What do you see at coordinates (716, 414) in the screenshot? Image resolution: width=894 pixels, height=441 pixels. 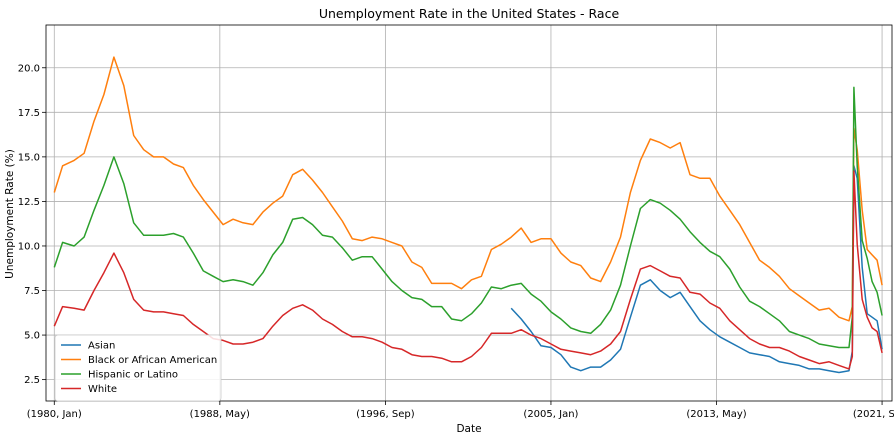 I see `x-tick-label: (2013, May)` at bounding box center [716, 414].